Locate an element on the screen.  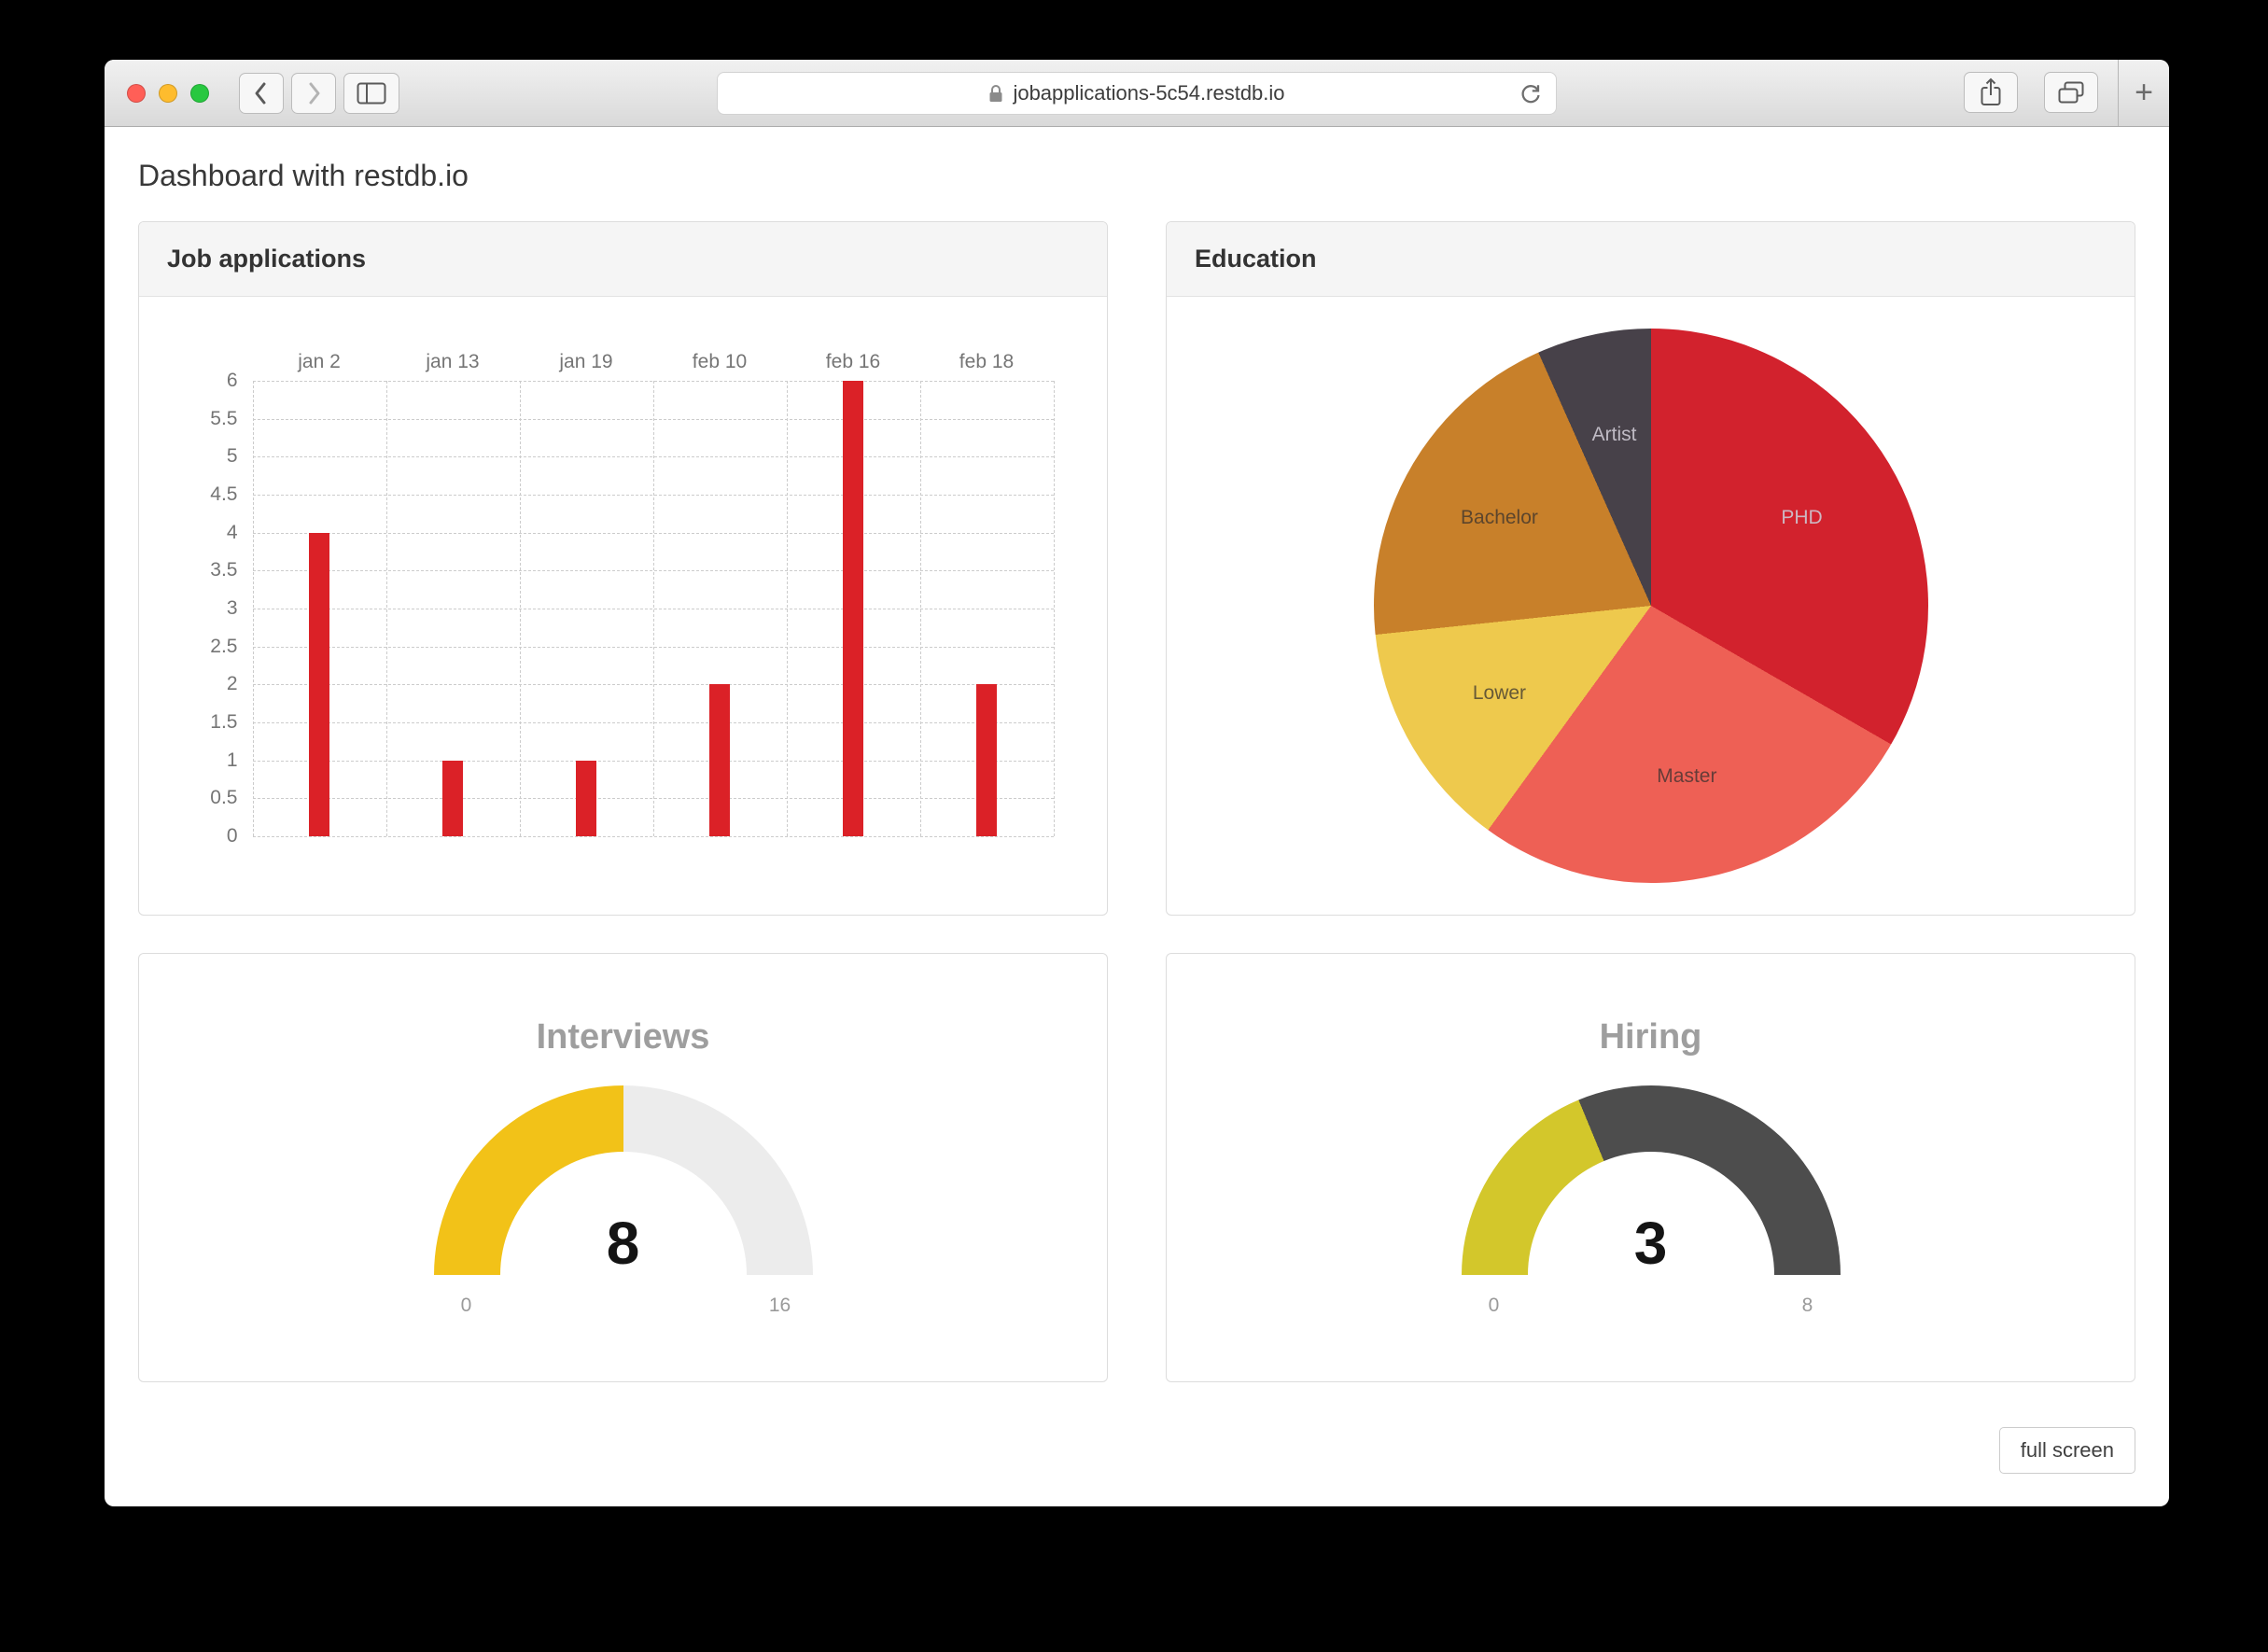
y-axis-tick: 3.5 is located at coordinates (224, 570).